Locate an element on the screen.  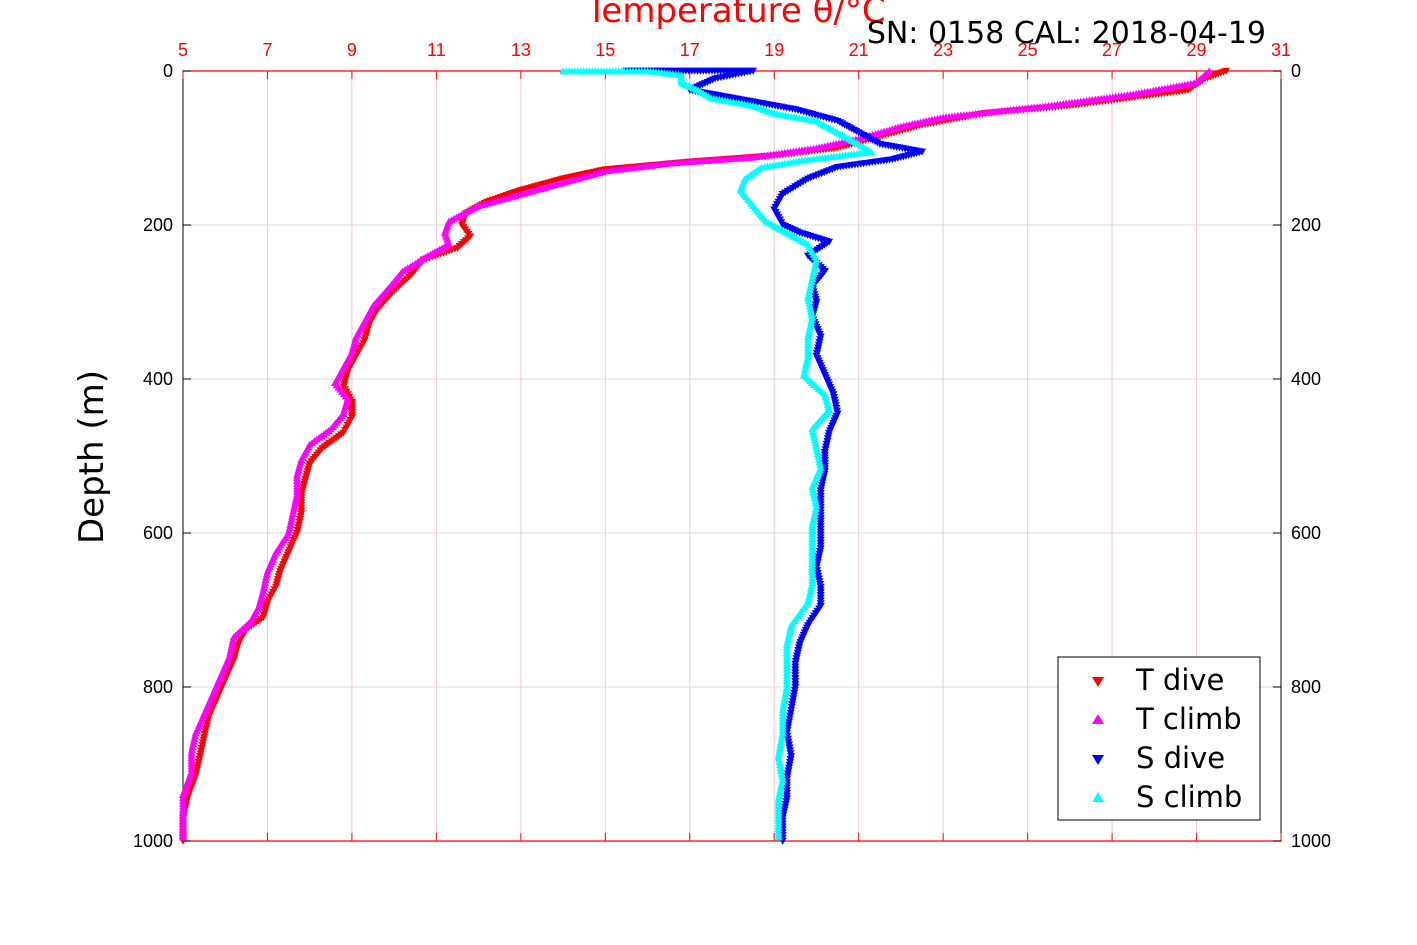
y-tick-label-right: 0 is located at coordinates (1296, 71).